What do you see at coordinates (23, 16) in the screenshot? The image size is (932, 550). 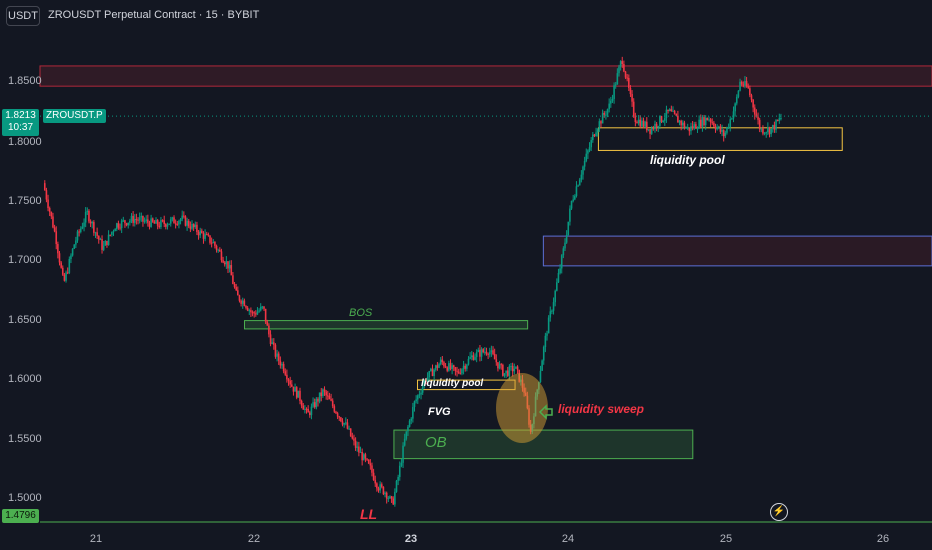 I see `currency-button: USDT` at bounding box center [23, 16].